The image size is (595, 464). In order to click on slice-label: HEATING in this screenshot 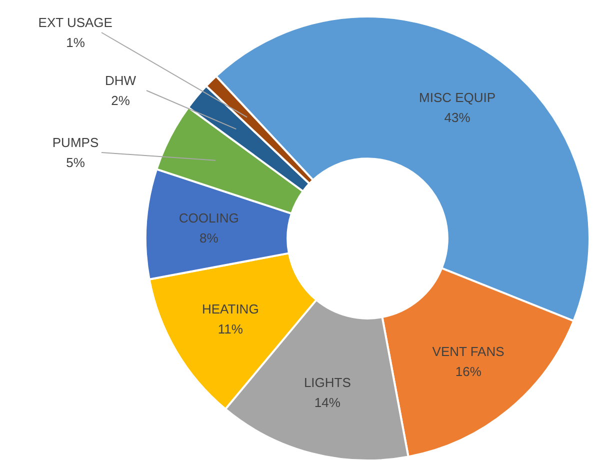, I will do `click(230, 308)`.